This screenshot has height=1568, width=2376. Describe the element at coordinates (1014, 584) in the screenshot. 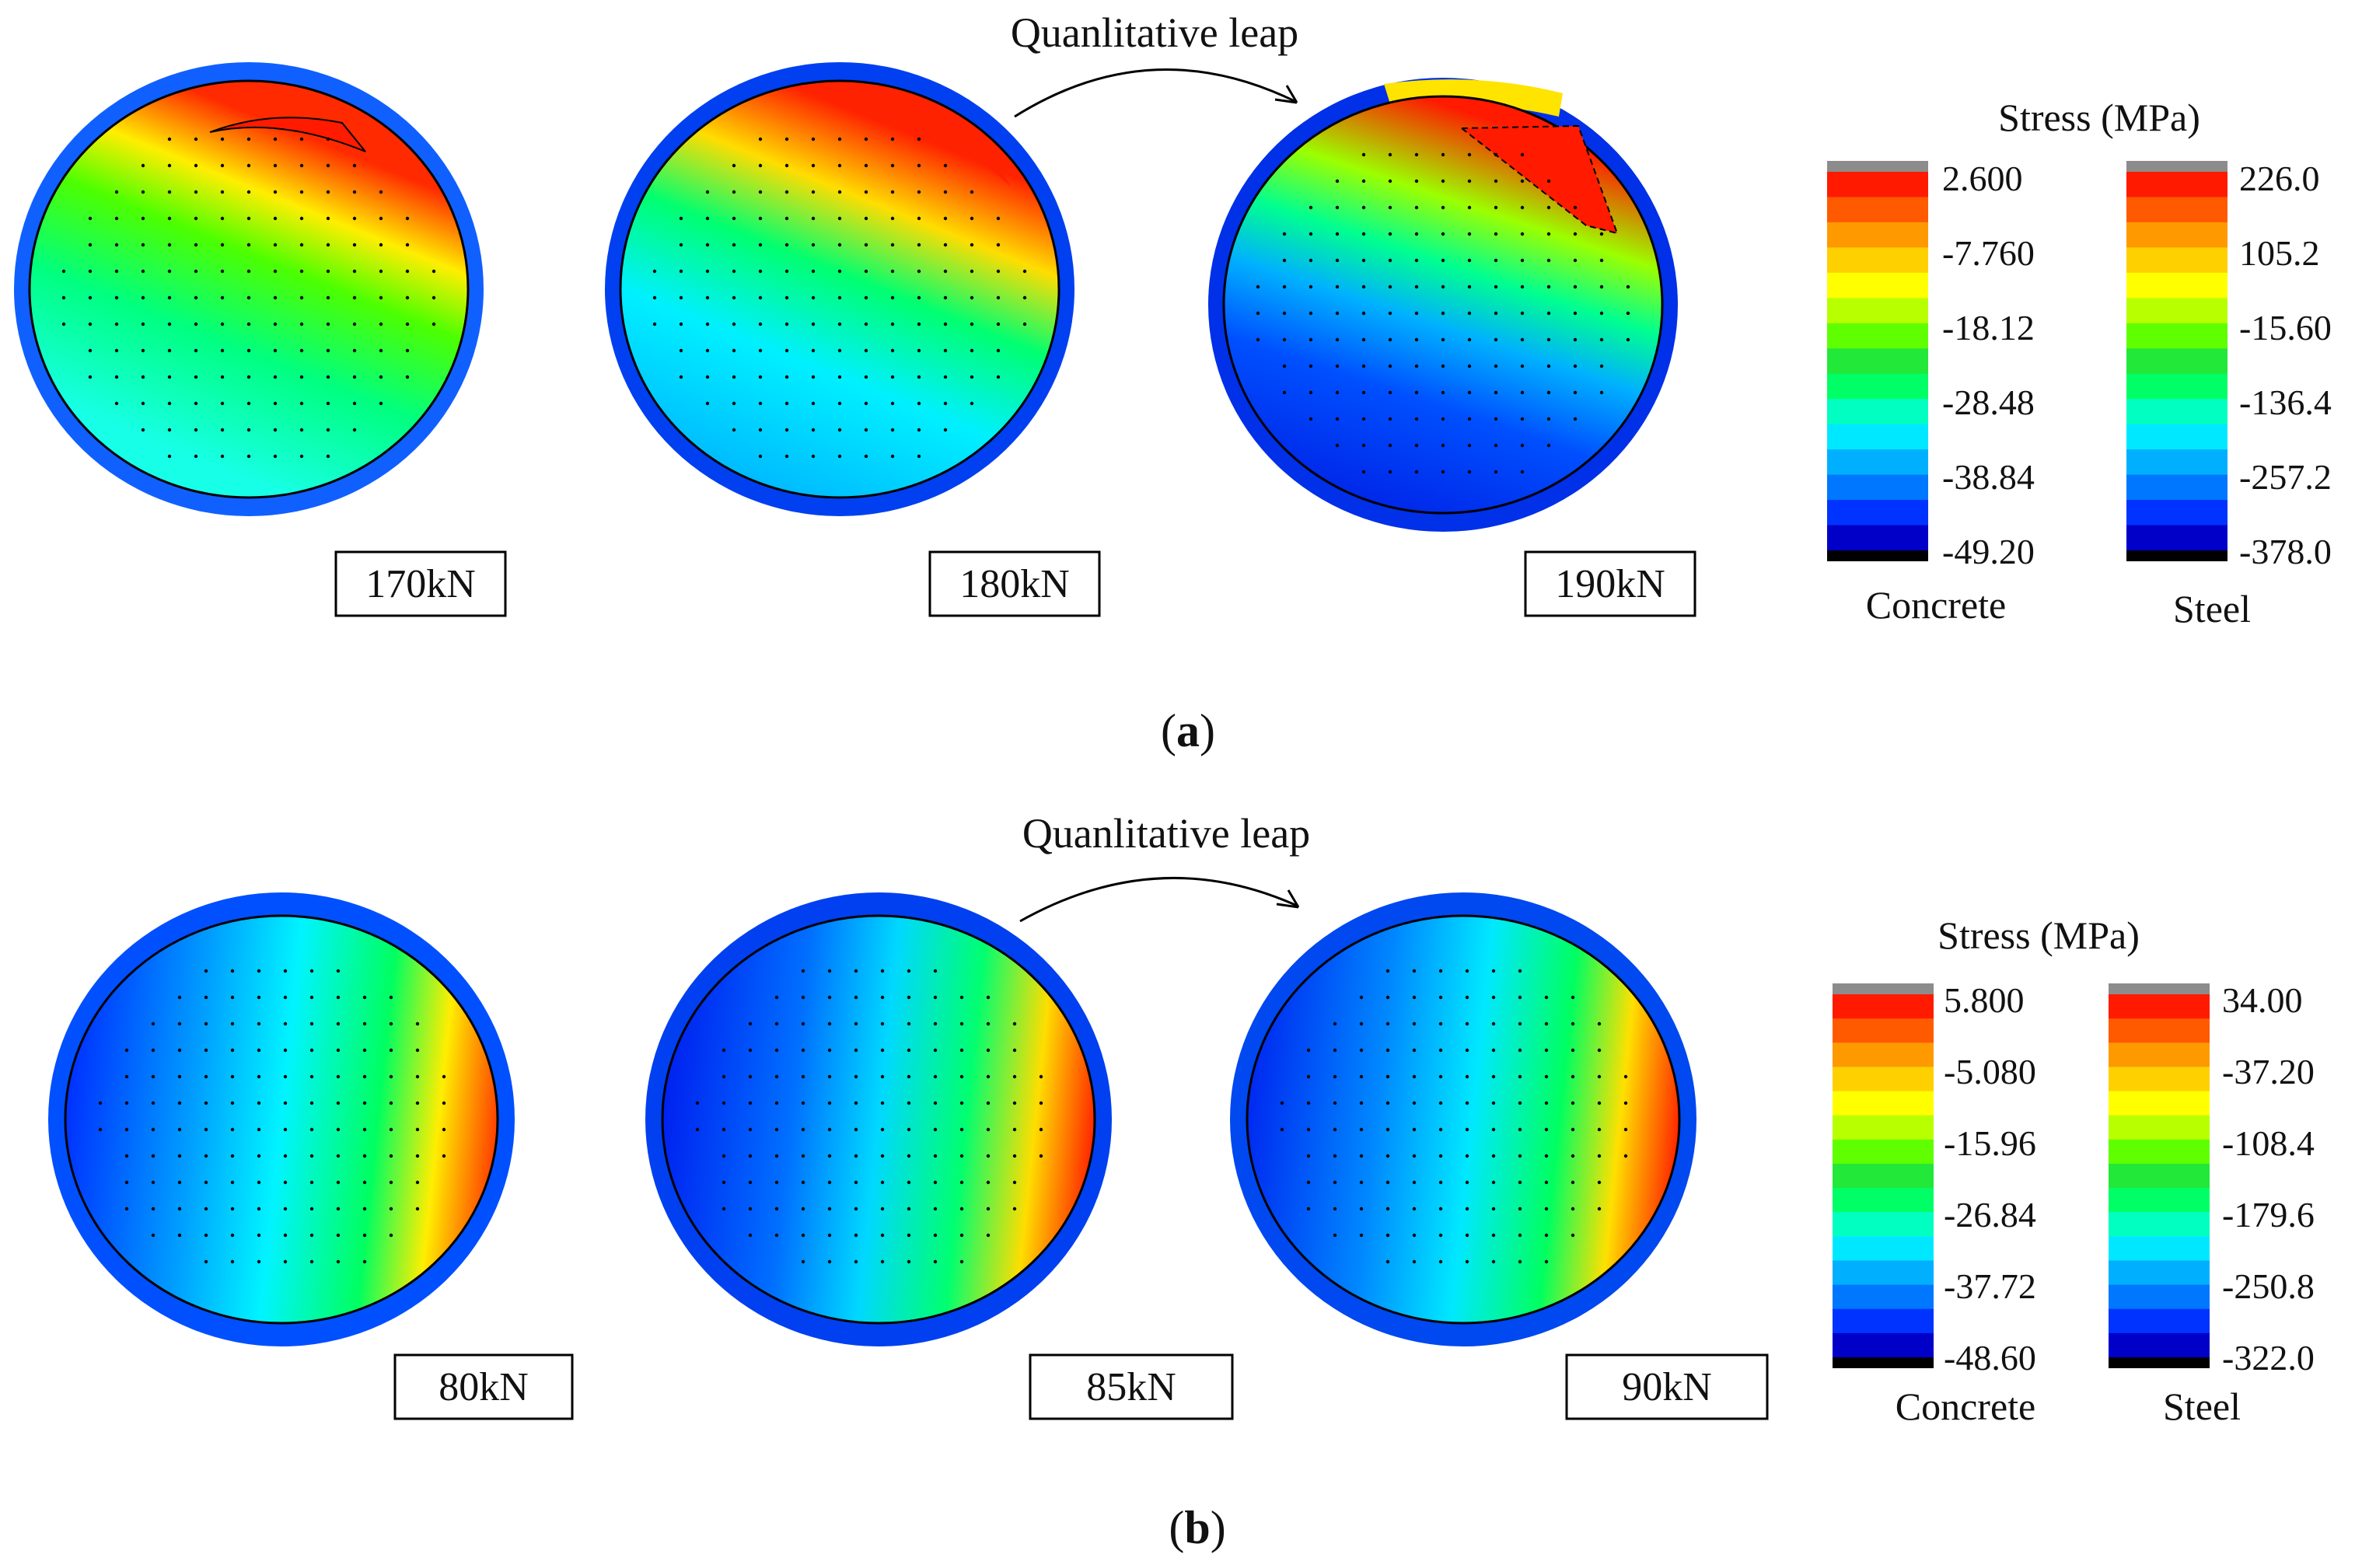

I see `load-label: 180kN` at that location.